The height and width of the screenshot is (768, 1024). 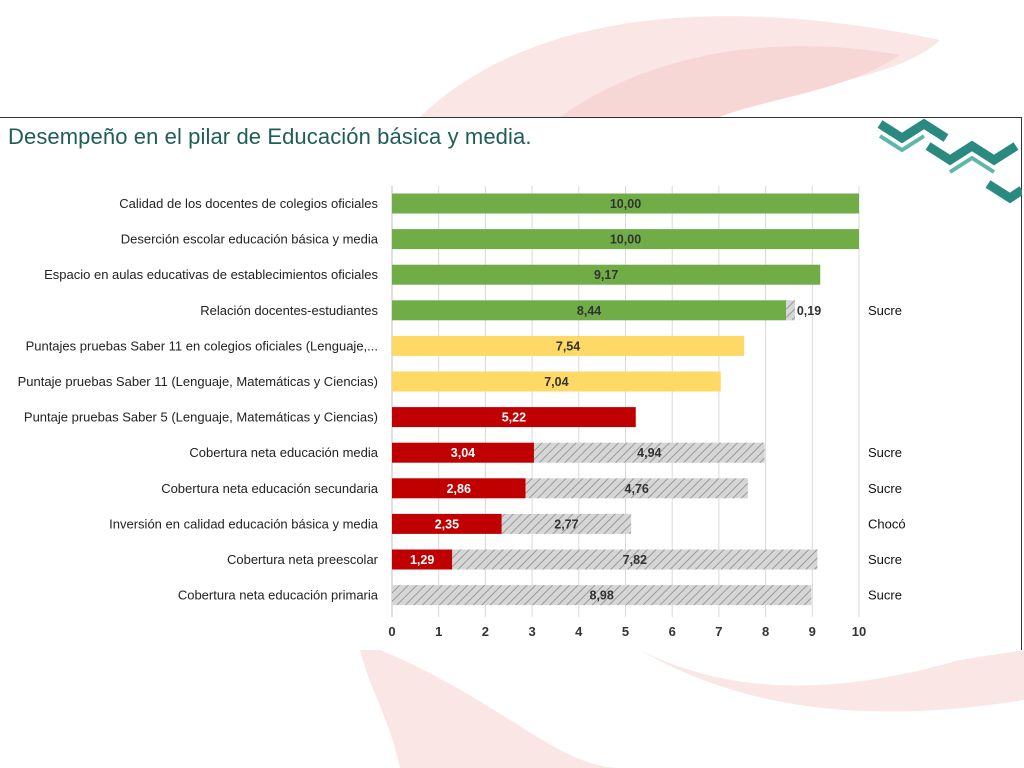 I want to click on data-label: 7,04, so click(x=556, y=382).